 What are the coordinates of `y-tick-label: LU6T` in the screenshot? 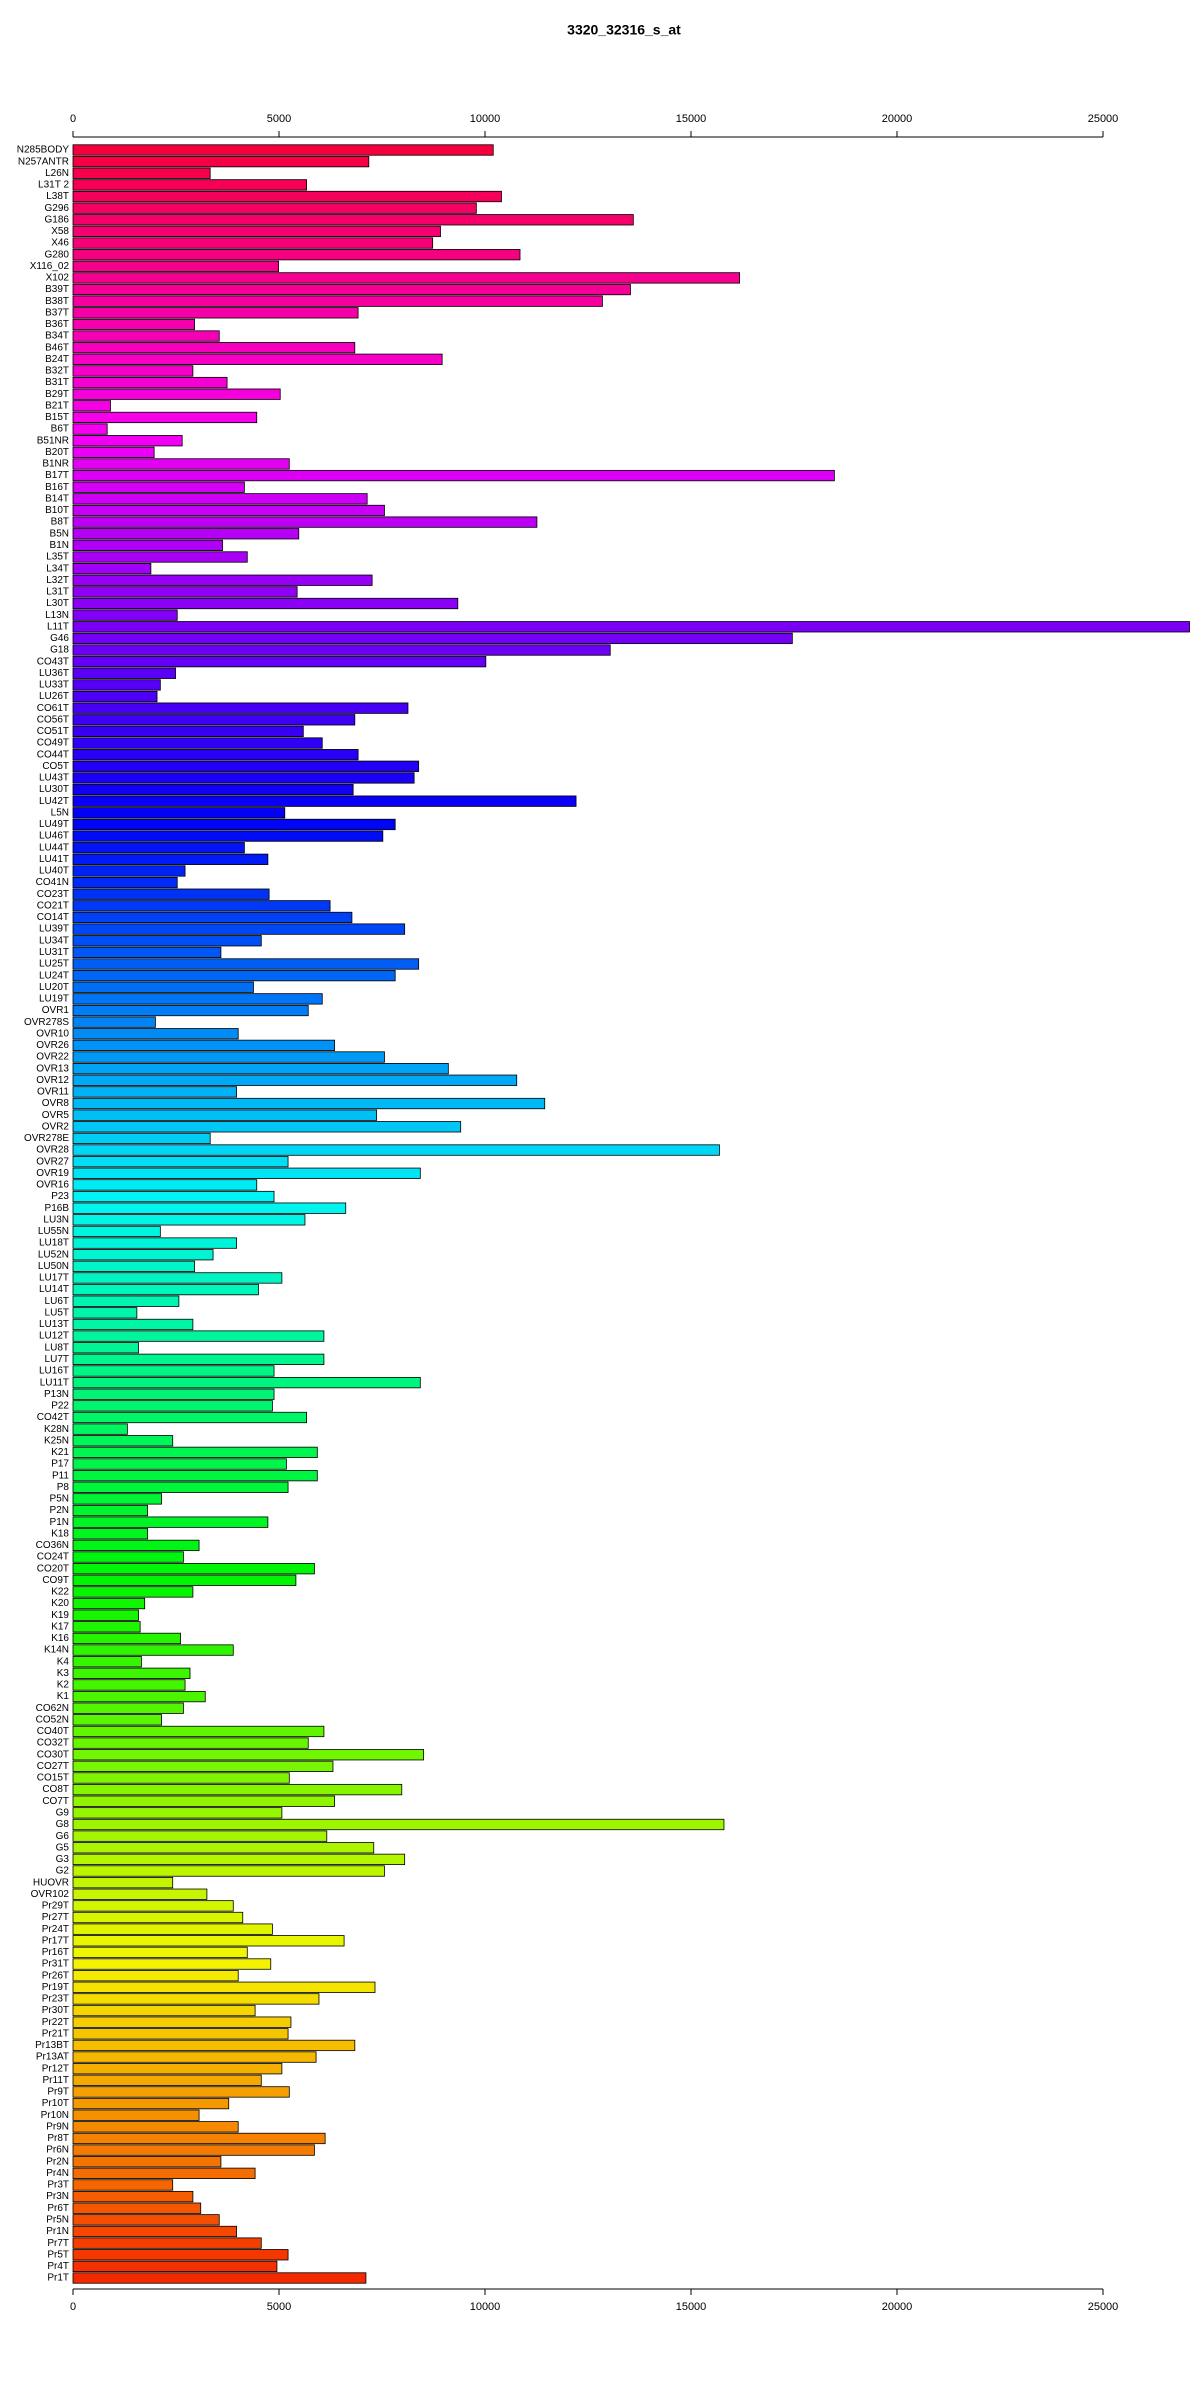 It's located at (57, 1301).